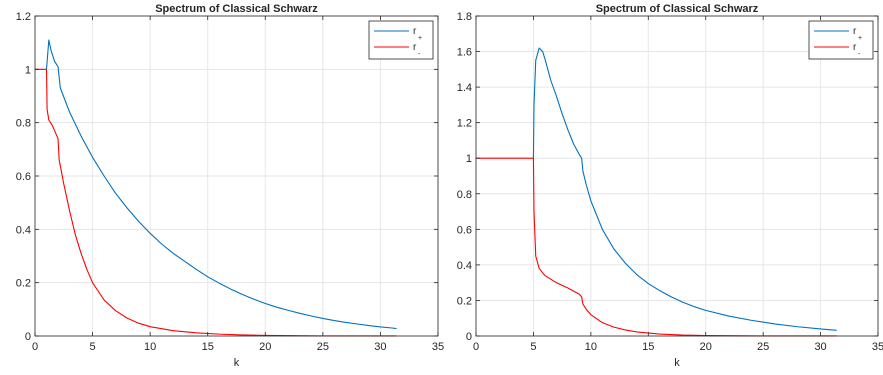 This screenshot has width=883, height=375. Describe the element at coordinates (464, 88) in the screenshot. I see `y-tick-label: 1.4` at that location.